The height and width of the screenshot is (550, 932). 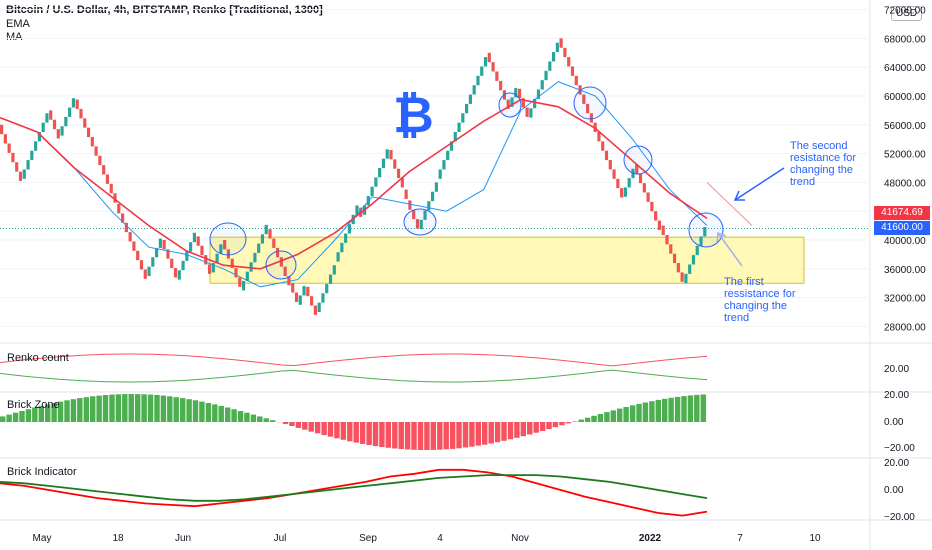 What do you see at coordinates (590, 103) in the screenshot?
I see `highlight-circle` at bounding box center [590, 103].